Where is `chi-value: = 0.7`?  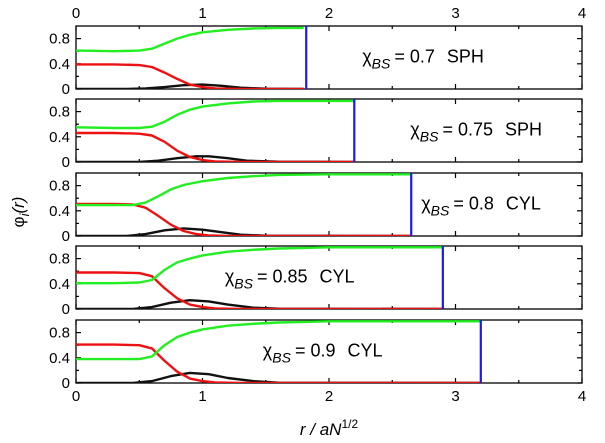 chi-value: = 0.7 is located at coordinates (414, 57).